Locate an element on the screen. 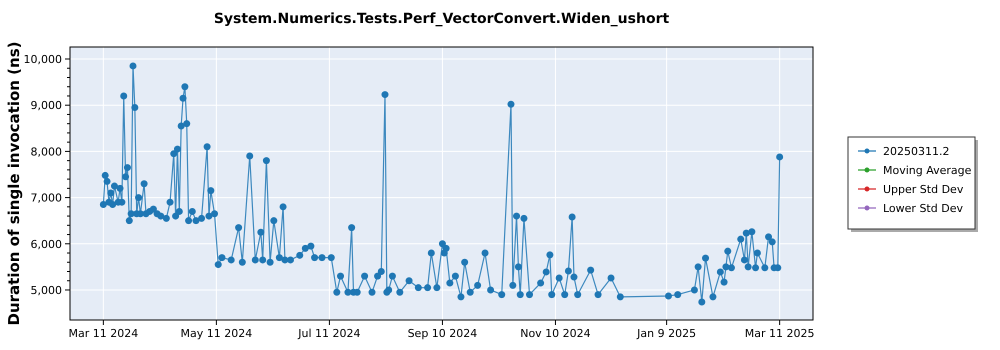 Image resolution: width=1000 pixels, height=350 pixels. legend-label: Moving Average is located at coordinates (927, 170).